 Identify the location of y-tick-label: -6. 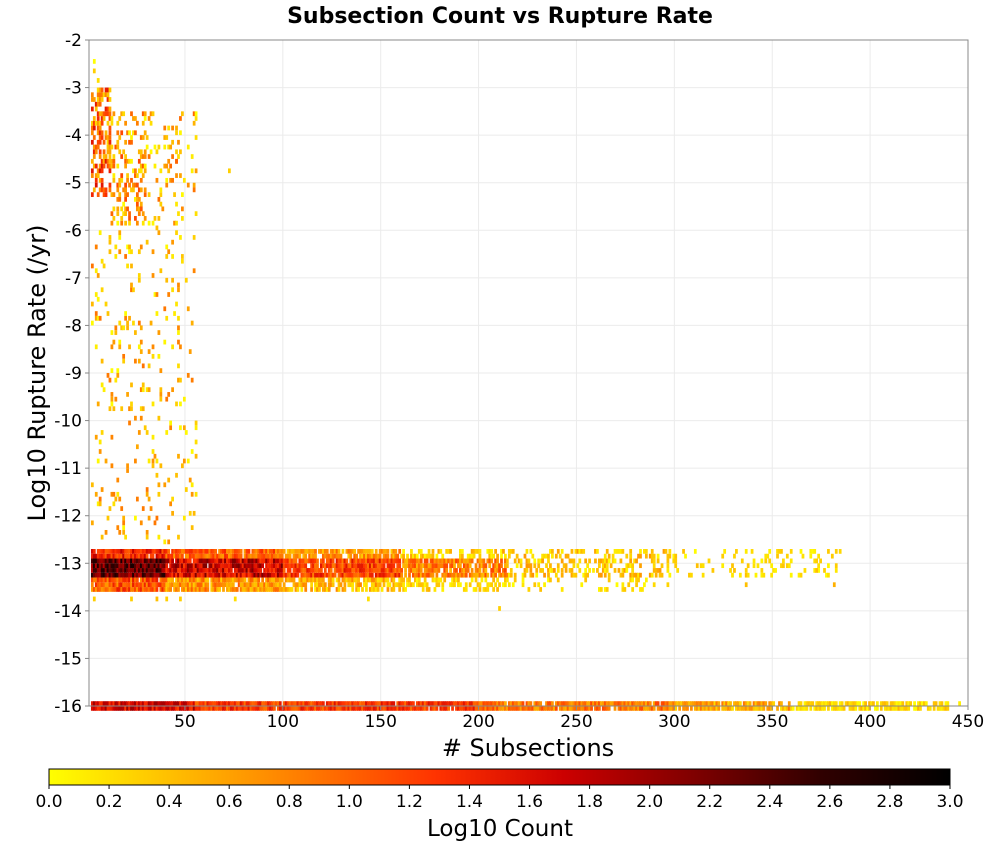
(73, 231).